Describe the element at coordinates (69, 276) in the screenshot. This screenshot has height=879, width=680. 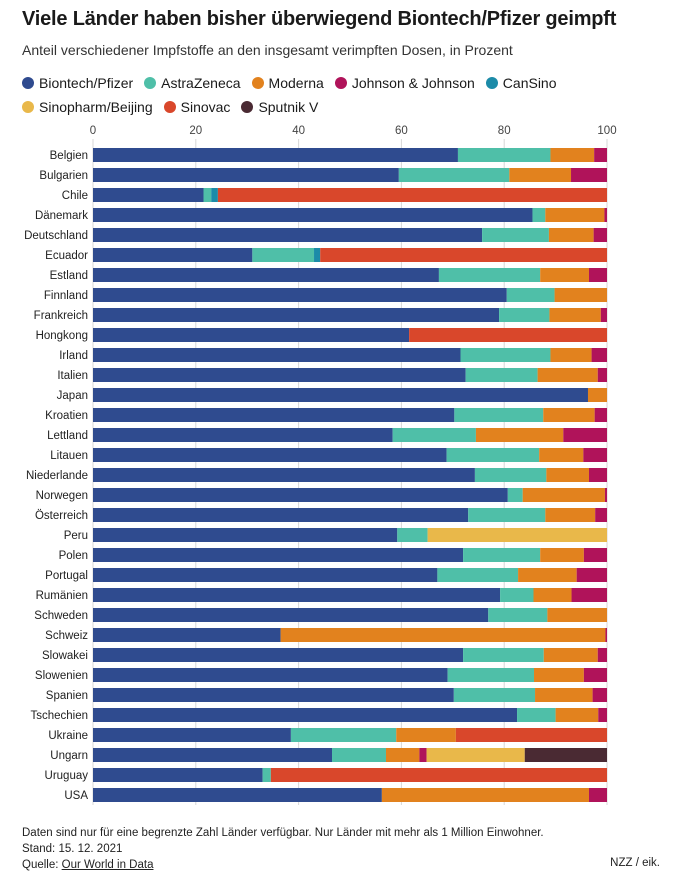
I see `category-label: Estland` at that location.